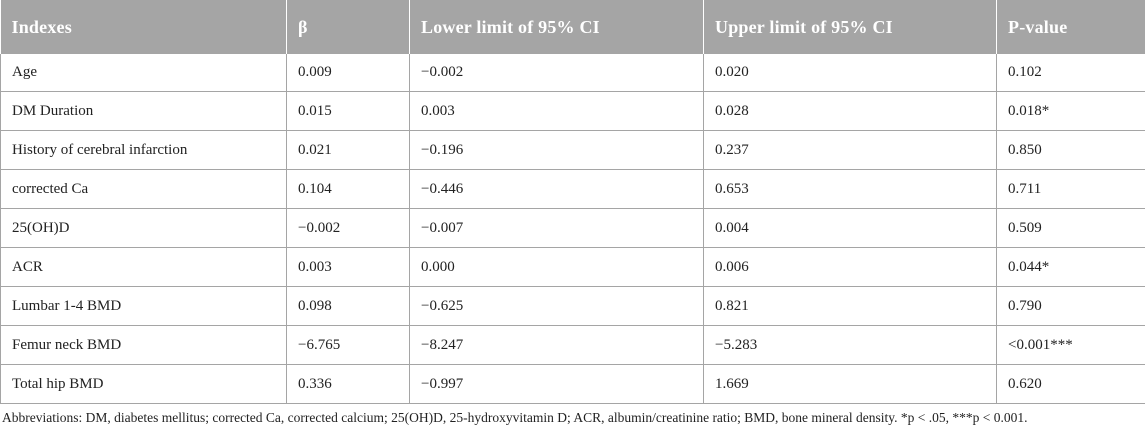 This screenshot has width=1145, height=431. I want to click on cell-upper-ci: 0.006, so click(850, 267).